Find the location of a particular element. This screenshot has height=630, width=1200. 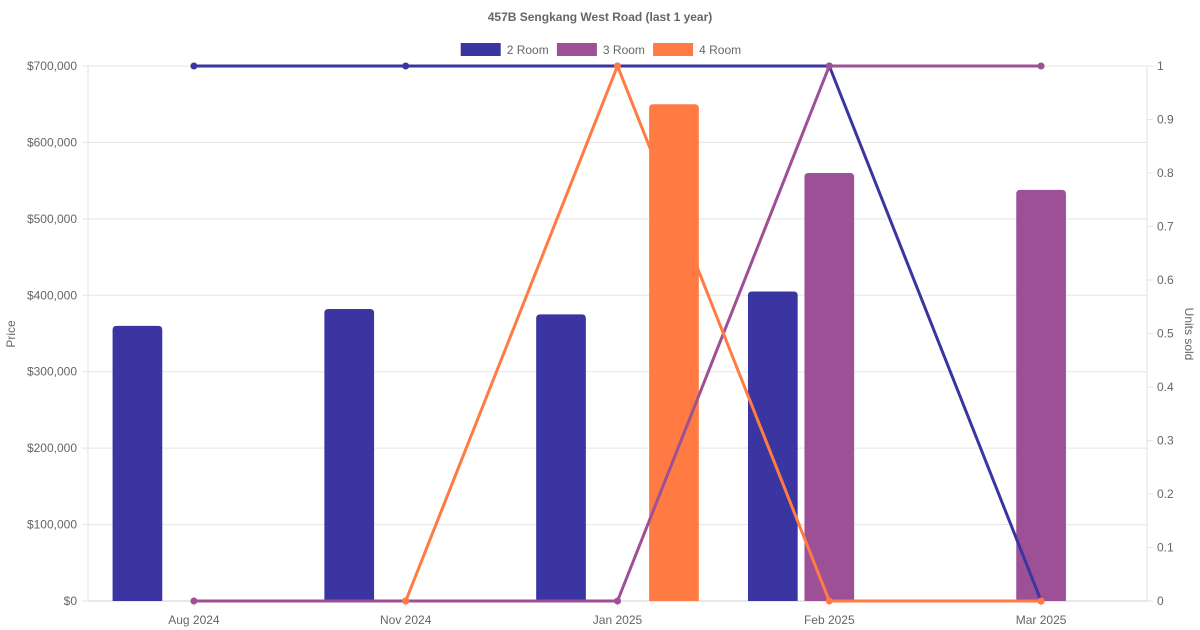

legend-label: 4 Room is located at coordinates (720, 50).